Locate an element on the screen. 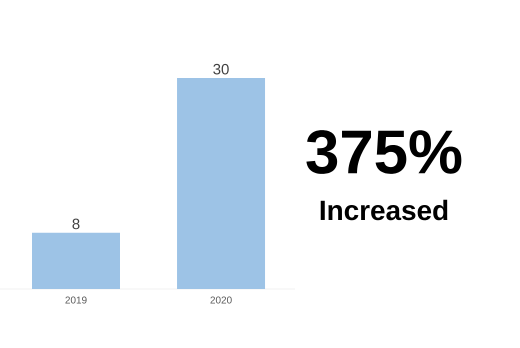 This screenshot has height=348, width=520. text: 375% is located at coordinates (384, 152).